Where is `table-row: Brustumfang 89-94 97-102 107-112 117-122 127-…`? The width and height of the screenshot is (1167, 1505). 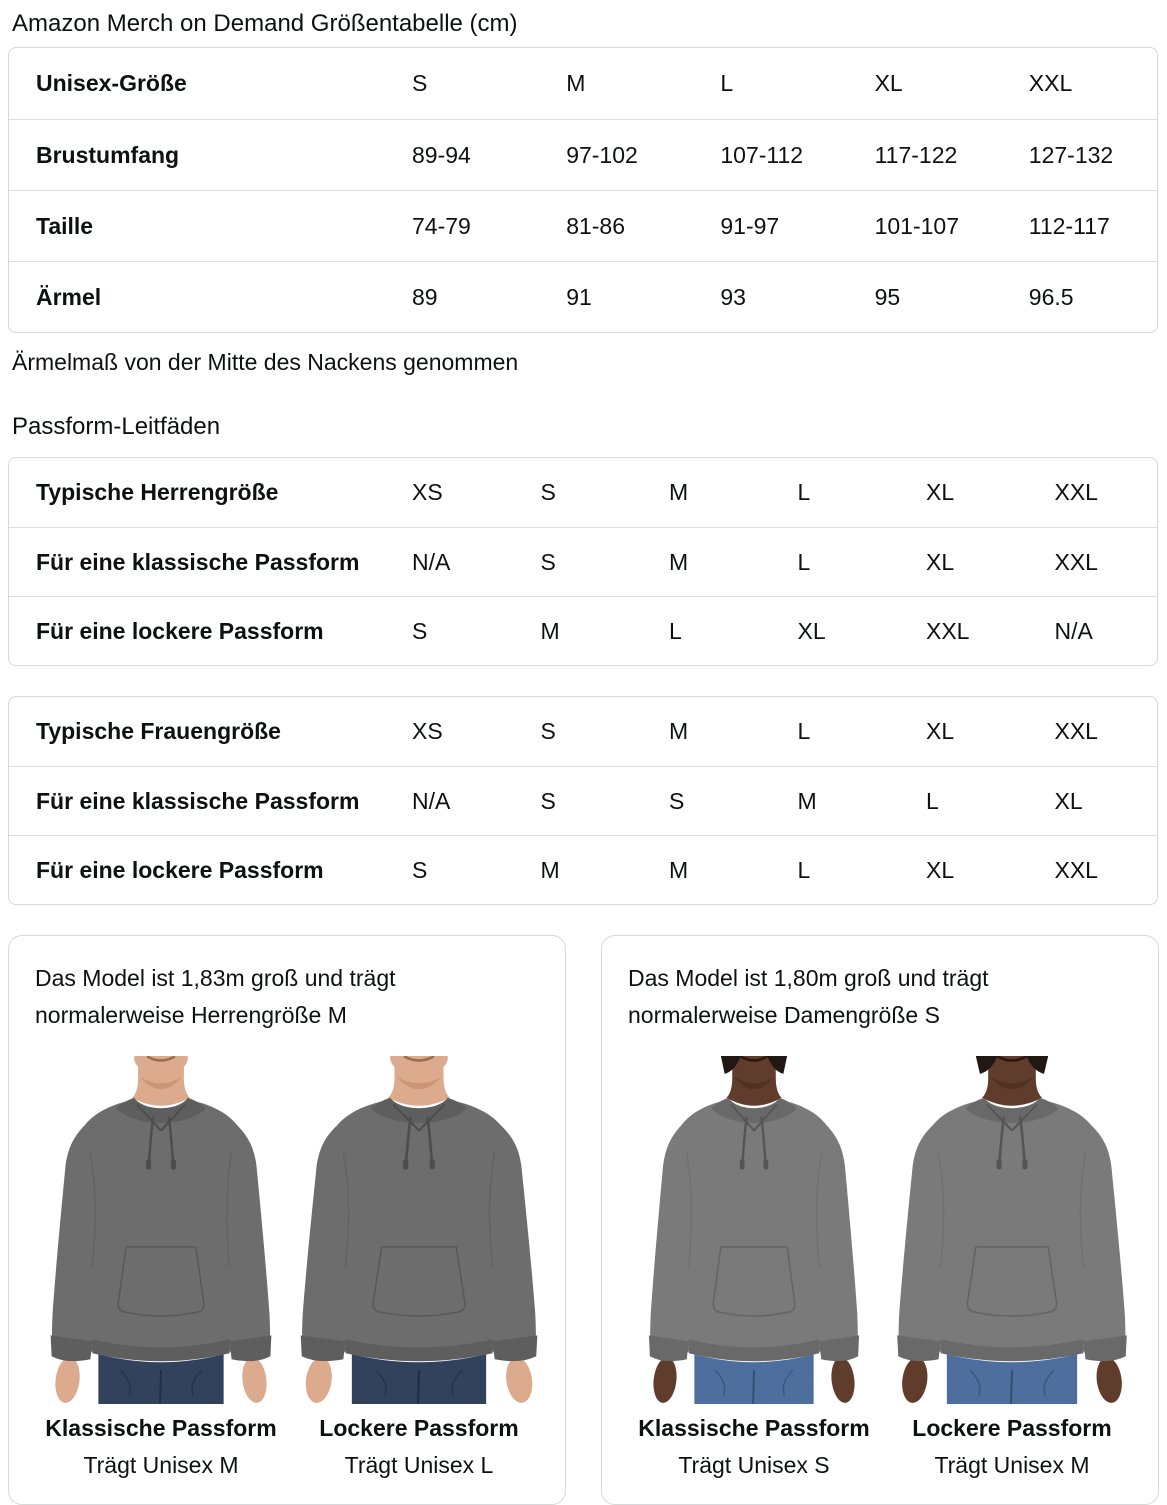 table-row: Brustumfang 89-94 97-102 107-112 117-122 127-… is located at coordinates (583, 154).